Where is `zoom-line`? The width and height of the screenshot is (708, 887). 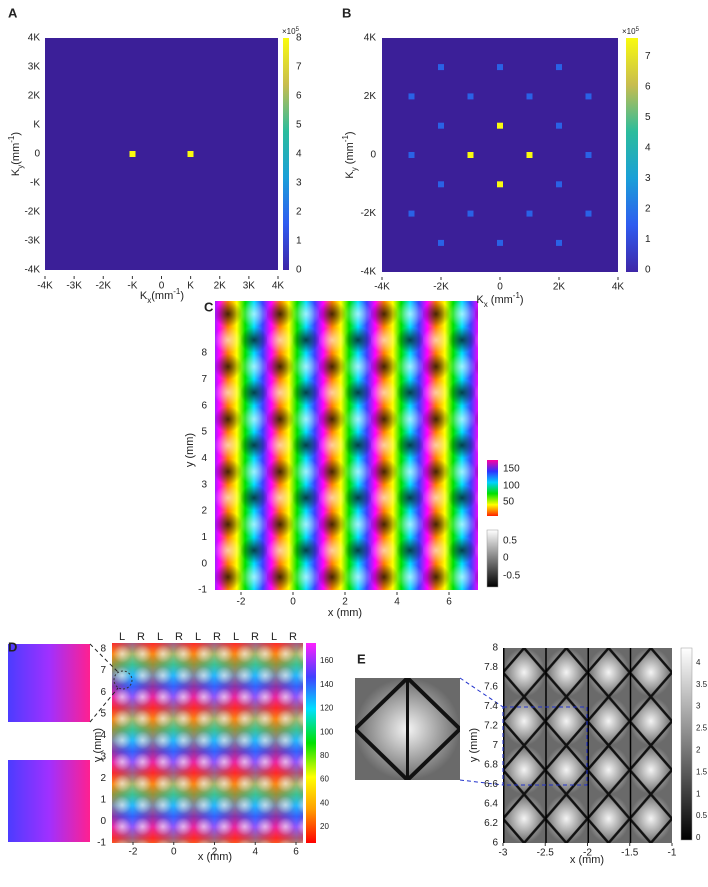
zoom-line is located at coordinates (481, 782).